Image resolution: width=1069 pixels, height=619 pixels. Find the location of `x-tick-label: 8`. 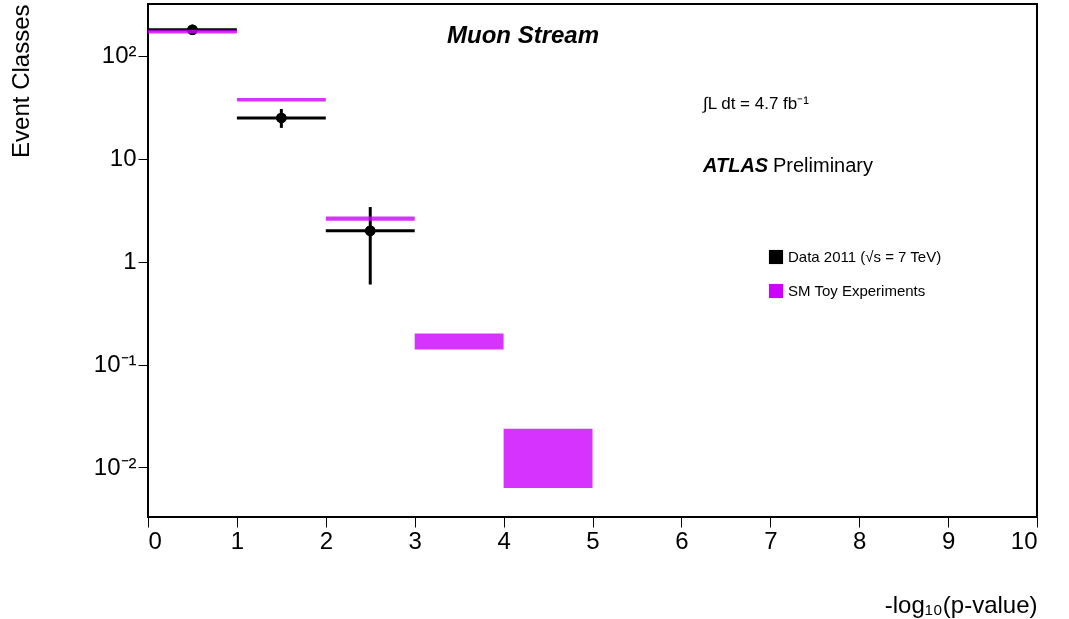

x-tick-label: 8 is located at coordinates (860, 540).